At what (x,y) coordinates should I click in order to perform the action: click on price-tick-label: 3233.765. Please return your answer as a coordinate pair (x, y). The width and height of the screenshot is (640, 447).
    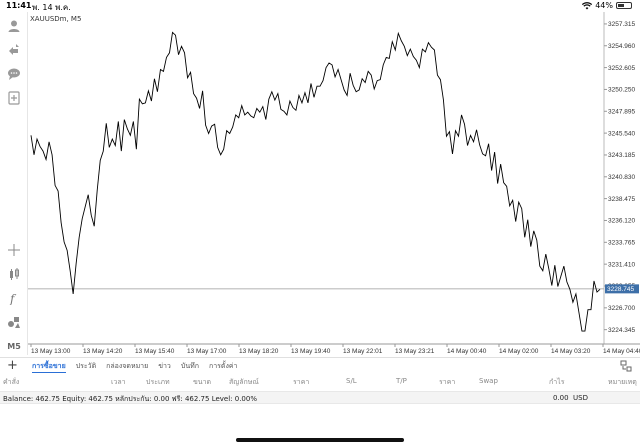
    Looking at the image, I should click on (621, 243).